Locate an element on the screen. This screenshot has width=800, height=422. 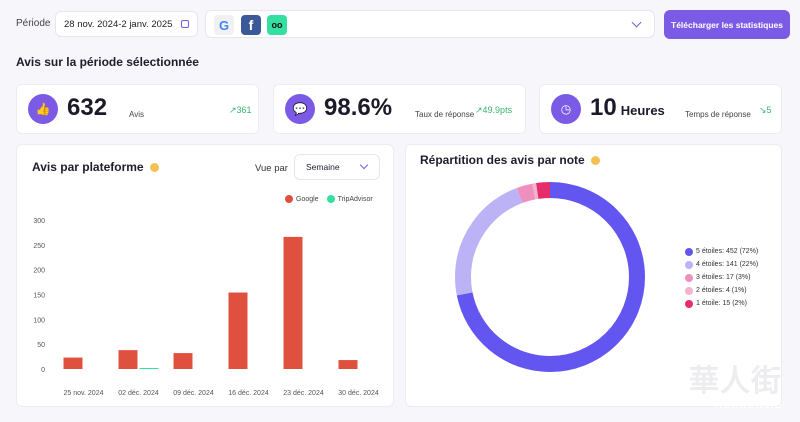
kpi-response-rate: 💬 98.6% Taux de réponse ↗49.9pts is located at coordinates (399, 109).